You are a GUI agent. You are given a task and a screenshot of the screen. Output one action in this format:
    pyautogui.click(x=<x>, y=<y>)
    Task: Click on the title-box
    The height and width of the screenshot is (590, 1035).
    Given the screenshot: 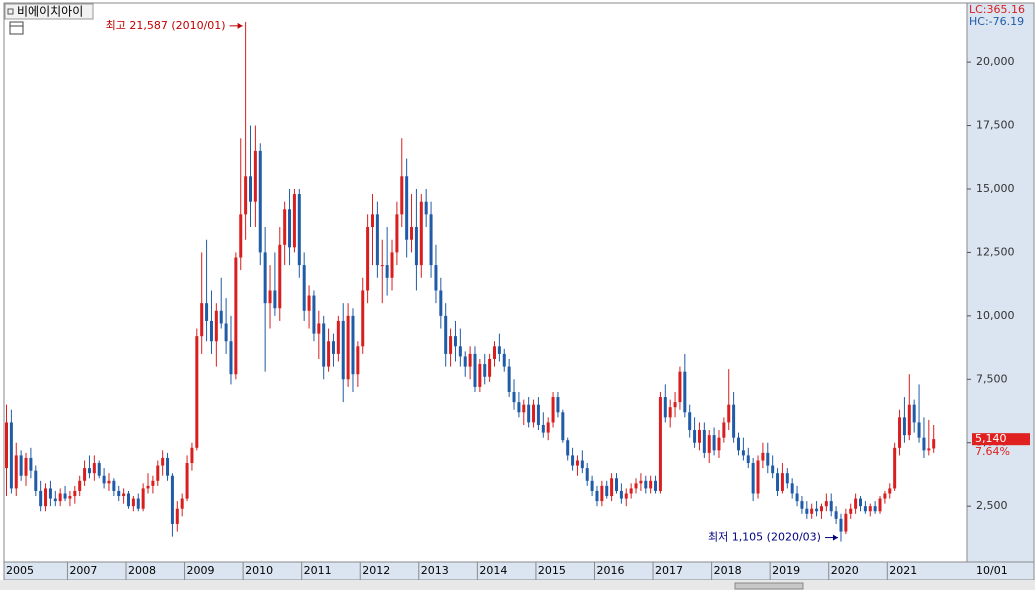 What is the action you would take?
    pyautogui.click(x=49, y=11)
    